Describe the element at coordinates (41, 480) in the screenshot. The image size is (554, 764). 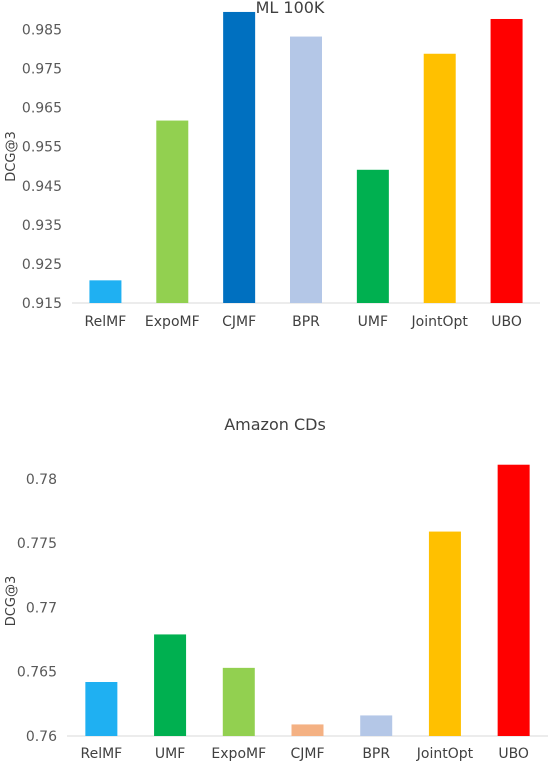
I see `y-tick-label: 0.78` at that location.